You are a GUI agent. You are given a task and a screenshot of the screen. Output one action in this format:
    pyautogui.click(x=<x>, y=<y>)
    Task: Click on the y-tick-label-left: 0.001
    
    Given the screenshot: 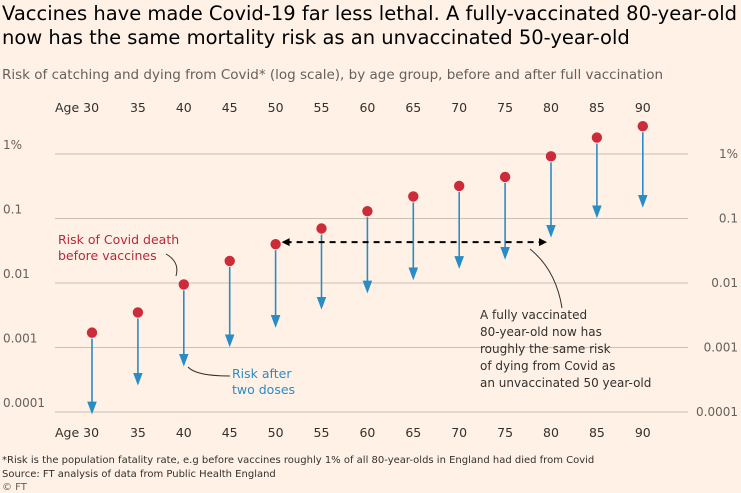 What is the action you would take?
    pyautogui.click(x=20, y=339)
    